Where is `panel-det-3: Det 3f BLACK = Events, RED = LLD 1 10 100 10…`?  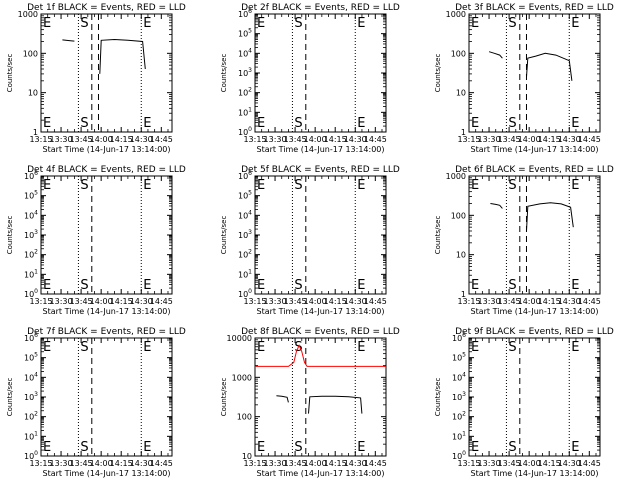 panel-det-3: Det 3f BLACK = Events, RED = LLD 1 10 100 10… is located at coordinates (524, 78).